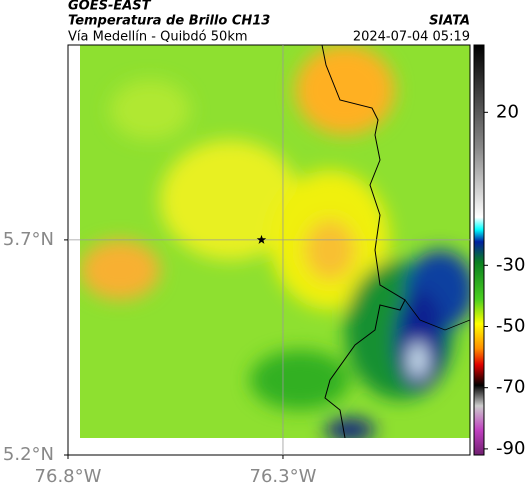 The height and width of the screenshot is (491, 526). I want to click on region: Vía Medellín - Quibdó 50km, so click(158, 37).